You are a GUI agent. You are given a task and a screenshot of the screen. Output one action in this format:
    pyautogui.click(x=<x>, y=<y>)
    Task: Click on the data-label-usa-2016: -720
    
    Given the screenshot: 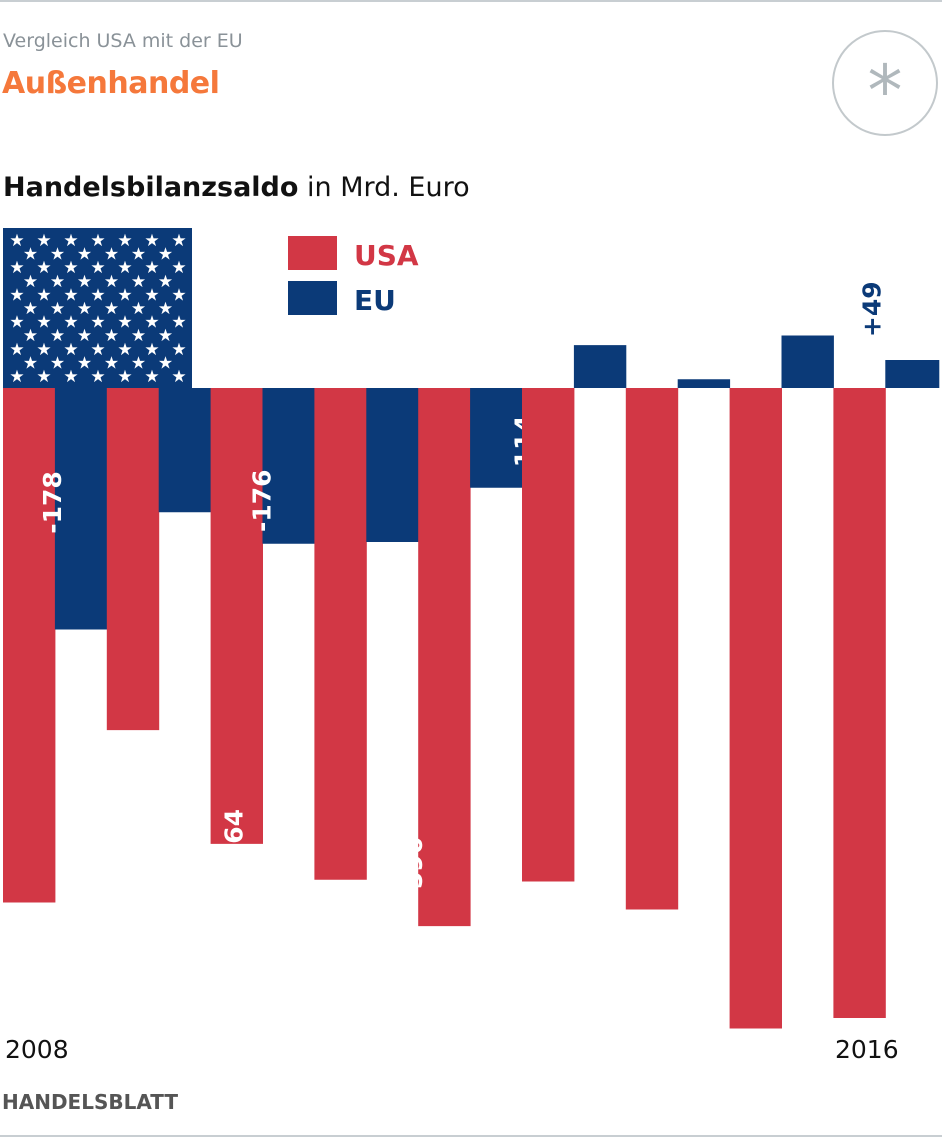 What is the action you would take?
    pyautogui.click(x=720, y=976)
    